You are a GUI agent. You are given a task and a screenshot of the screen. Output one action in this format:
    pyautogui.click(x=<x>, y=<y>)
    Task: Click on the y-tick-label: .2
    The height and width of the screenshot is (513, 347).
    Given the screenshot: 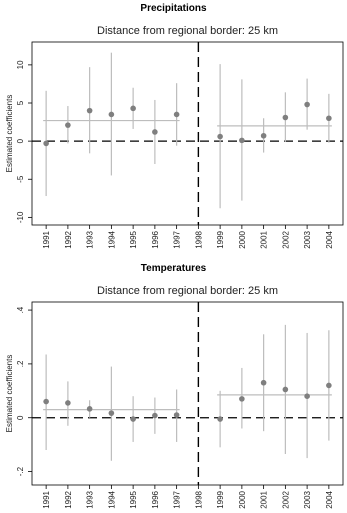 What is the action you would take?
    pyautogui.click(x=20, y=363)
    